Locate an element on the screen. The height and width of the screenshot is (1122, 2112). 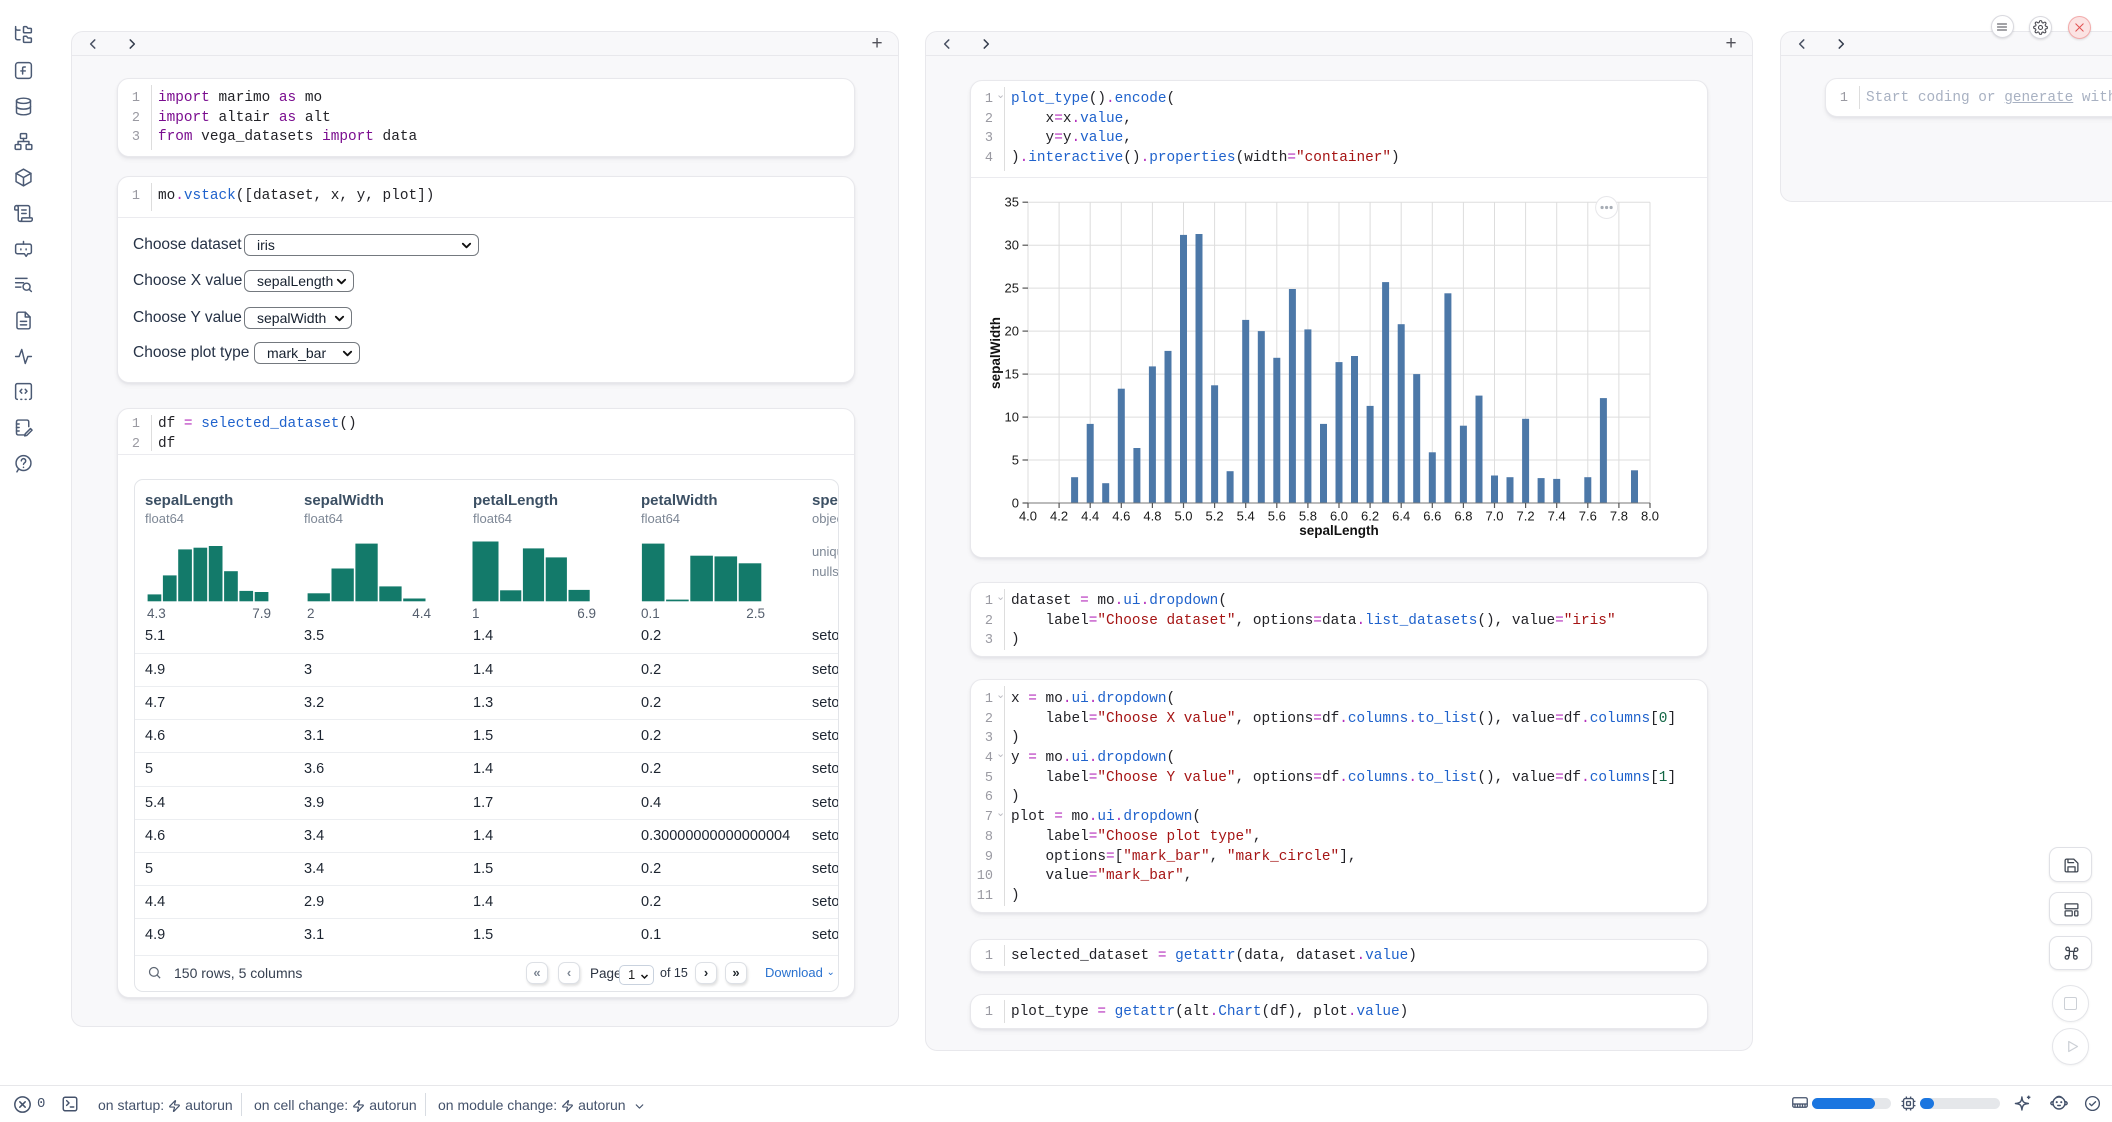
svg-text: 6.0 is located at coordinates (1339, 516).